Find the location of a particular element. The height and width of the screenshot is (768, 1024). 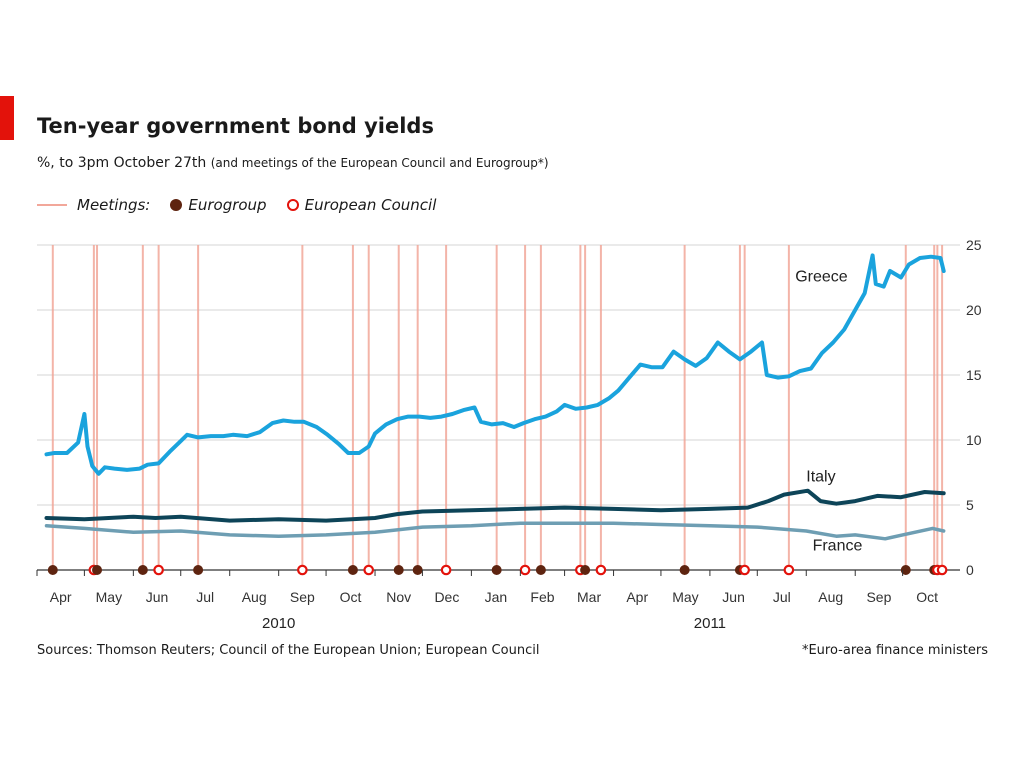

footnote: *Euro-area finance ministers is located at coordinates (894, 650).